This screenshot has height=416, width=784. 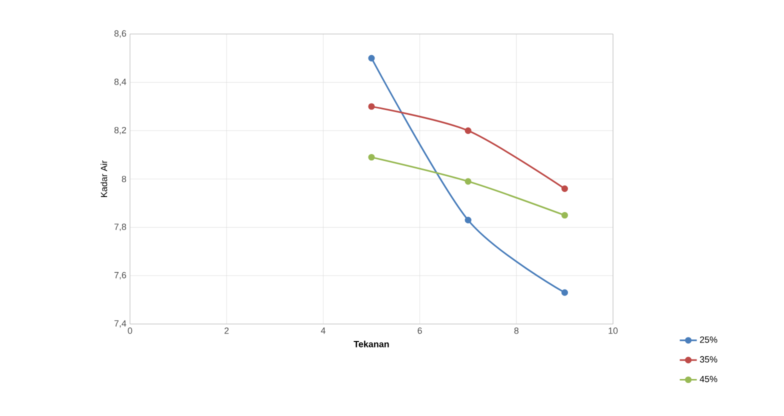 I want to click on legend-label: 45%, so click(x=709, y=379).